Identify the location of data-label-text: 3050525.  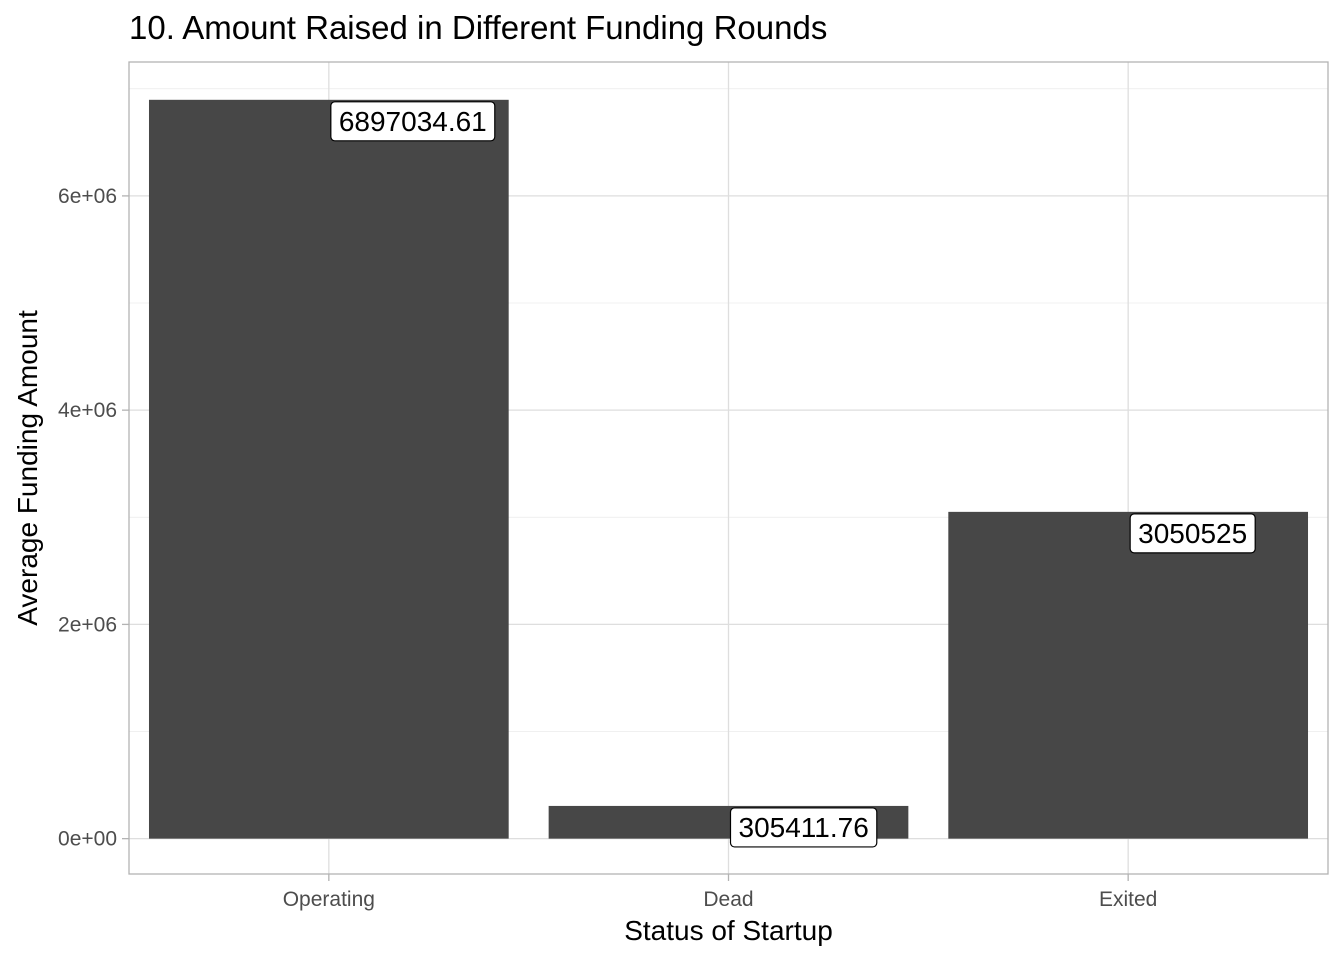
(1192, 533).